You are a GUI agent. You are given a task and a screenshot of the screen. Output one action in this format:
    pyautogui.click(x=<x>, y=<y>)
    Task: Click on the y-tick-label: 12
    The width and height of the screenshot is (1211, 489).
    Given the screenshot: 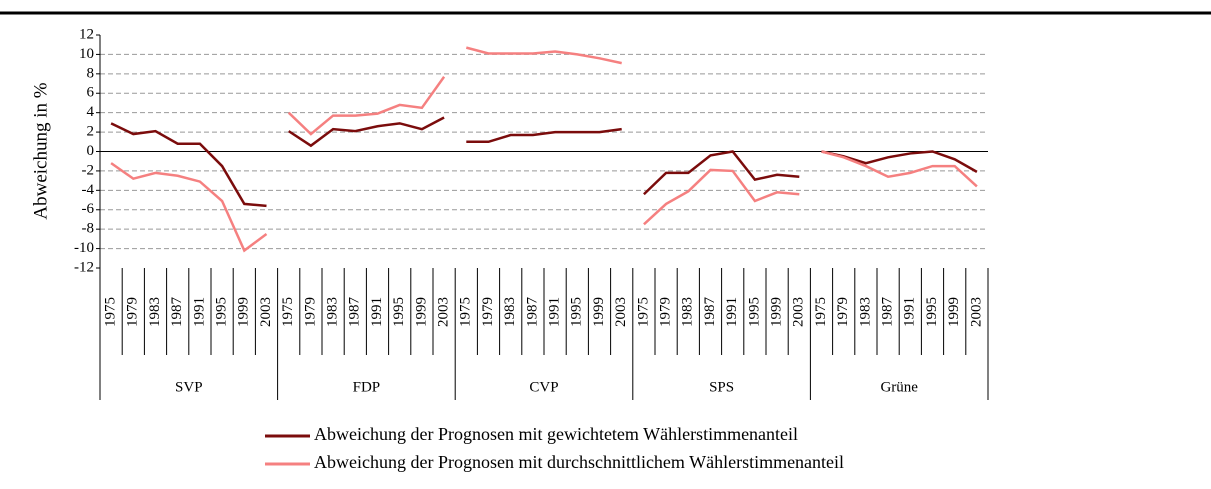 What is the action you would take?
    pyautogui.click(x=86, y=34)
    